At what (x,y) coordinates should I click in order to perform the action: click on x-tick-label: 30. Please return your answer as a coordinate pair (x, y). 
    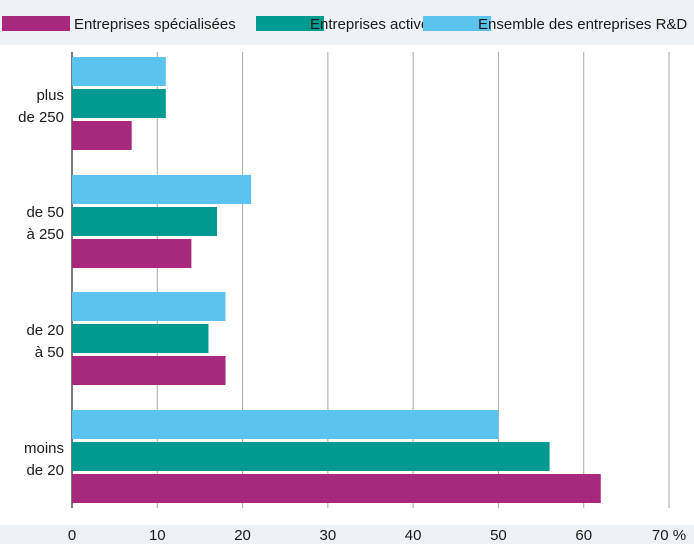
    Looking at the image, I should click on (328, 535).